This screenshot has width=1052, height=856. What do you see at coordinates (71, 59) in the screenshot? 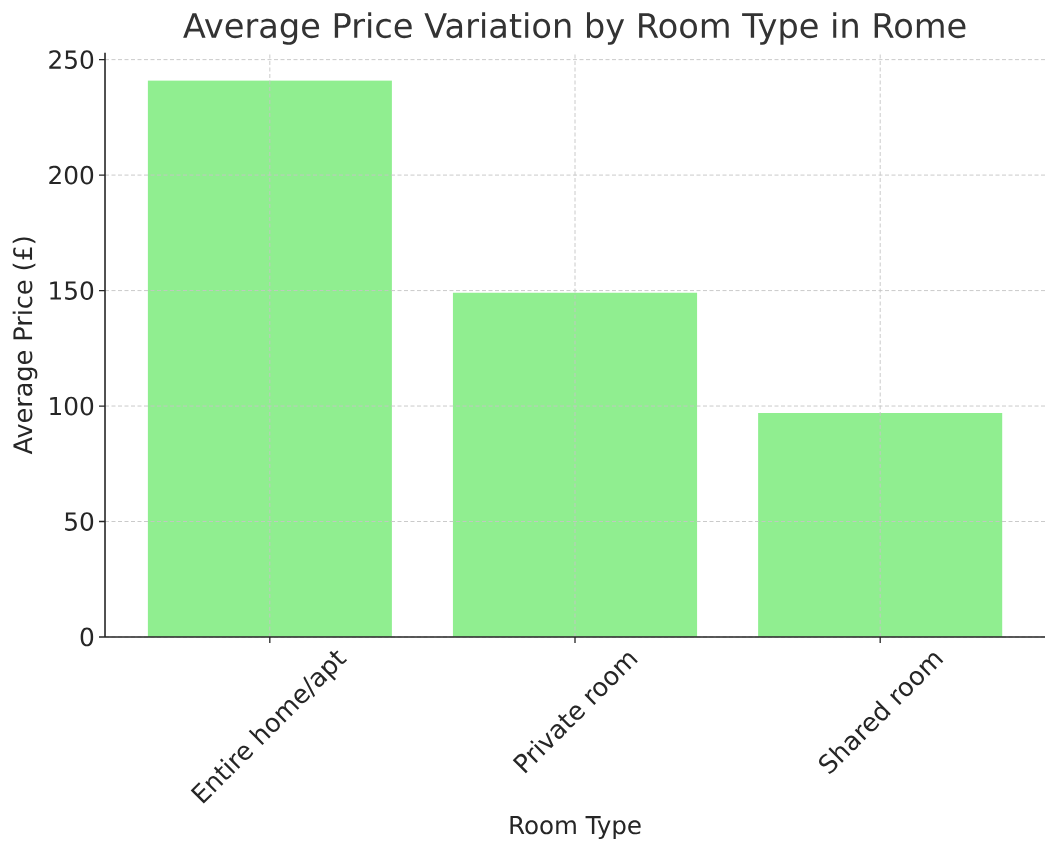
I see `y-tick-label: 250` at bounding box center [71, 59].